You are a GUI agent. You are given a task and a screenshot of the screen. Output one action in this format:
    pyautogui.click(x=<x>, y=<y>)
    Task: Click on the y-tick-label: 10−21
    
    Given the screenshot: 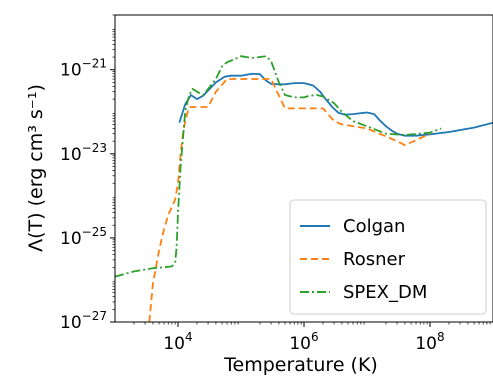 What is the action you would take?
    pyautogui.click(x=83, y=69)
    